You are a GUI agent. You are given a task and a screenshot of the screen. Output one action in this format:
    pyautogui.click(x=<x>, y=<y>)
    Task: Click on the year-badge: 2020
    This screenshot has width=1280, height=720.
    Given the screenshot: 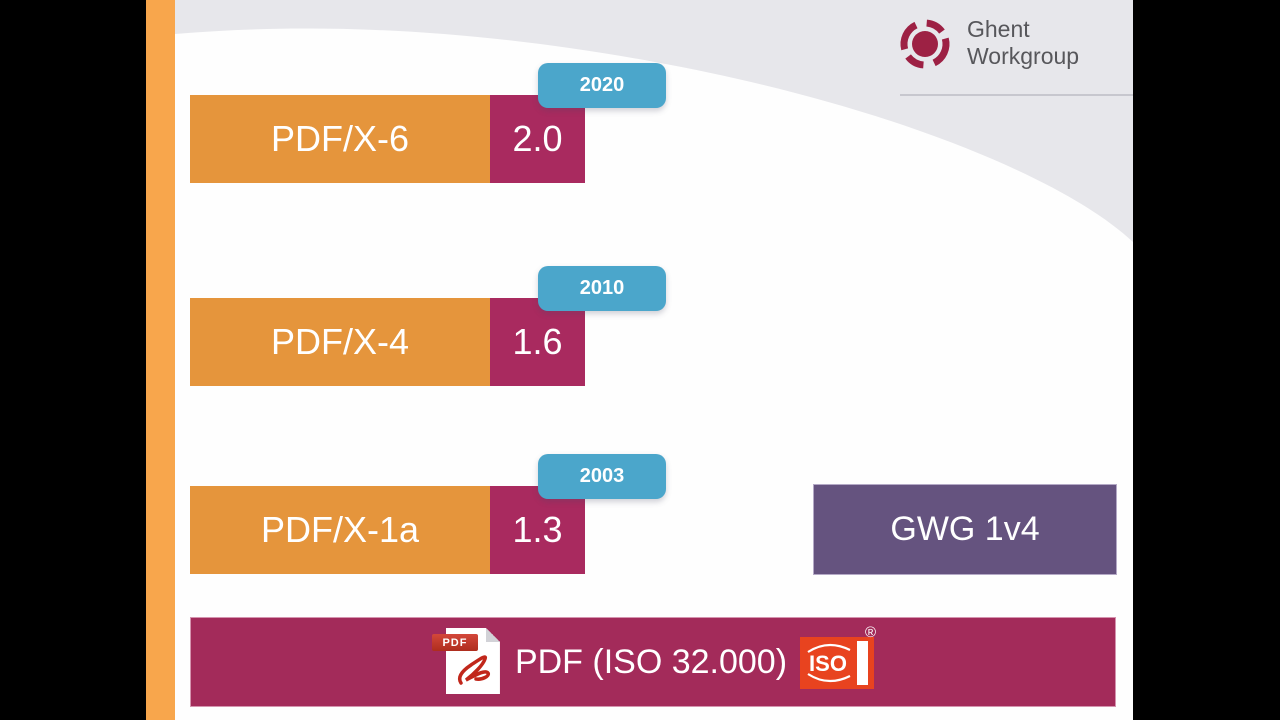 What is the action you would take?
    pyautogui.click(x=602, y=85)
    